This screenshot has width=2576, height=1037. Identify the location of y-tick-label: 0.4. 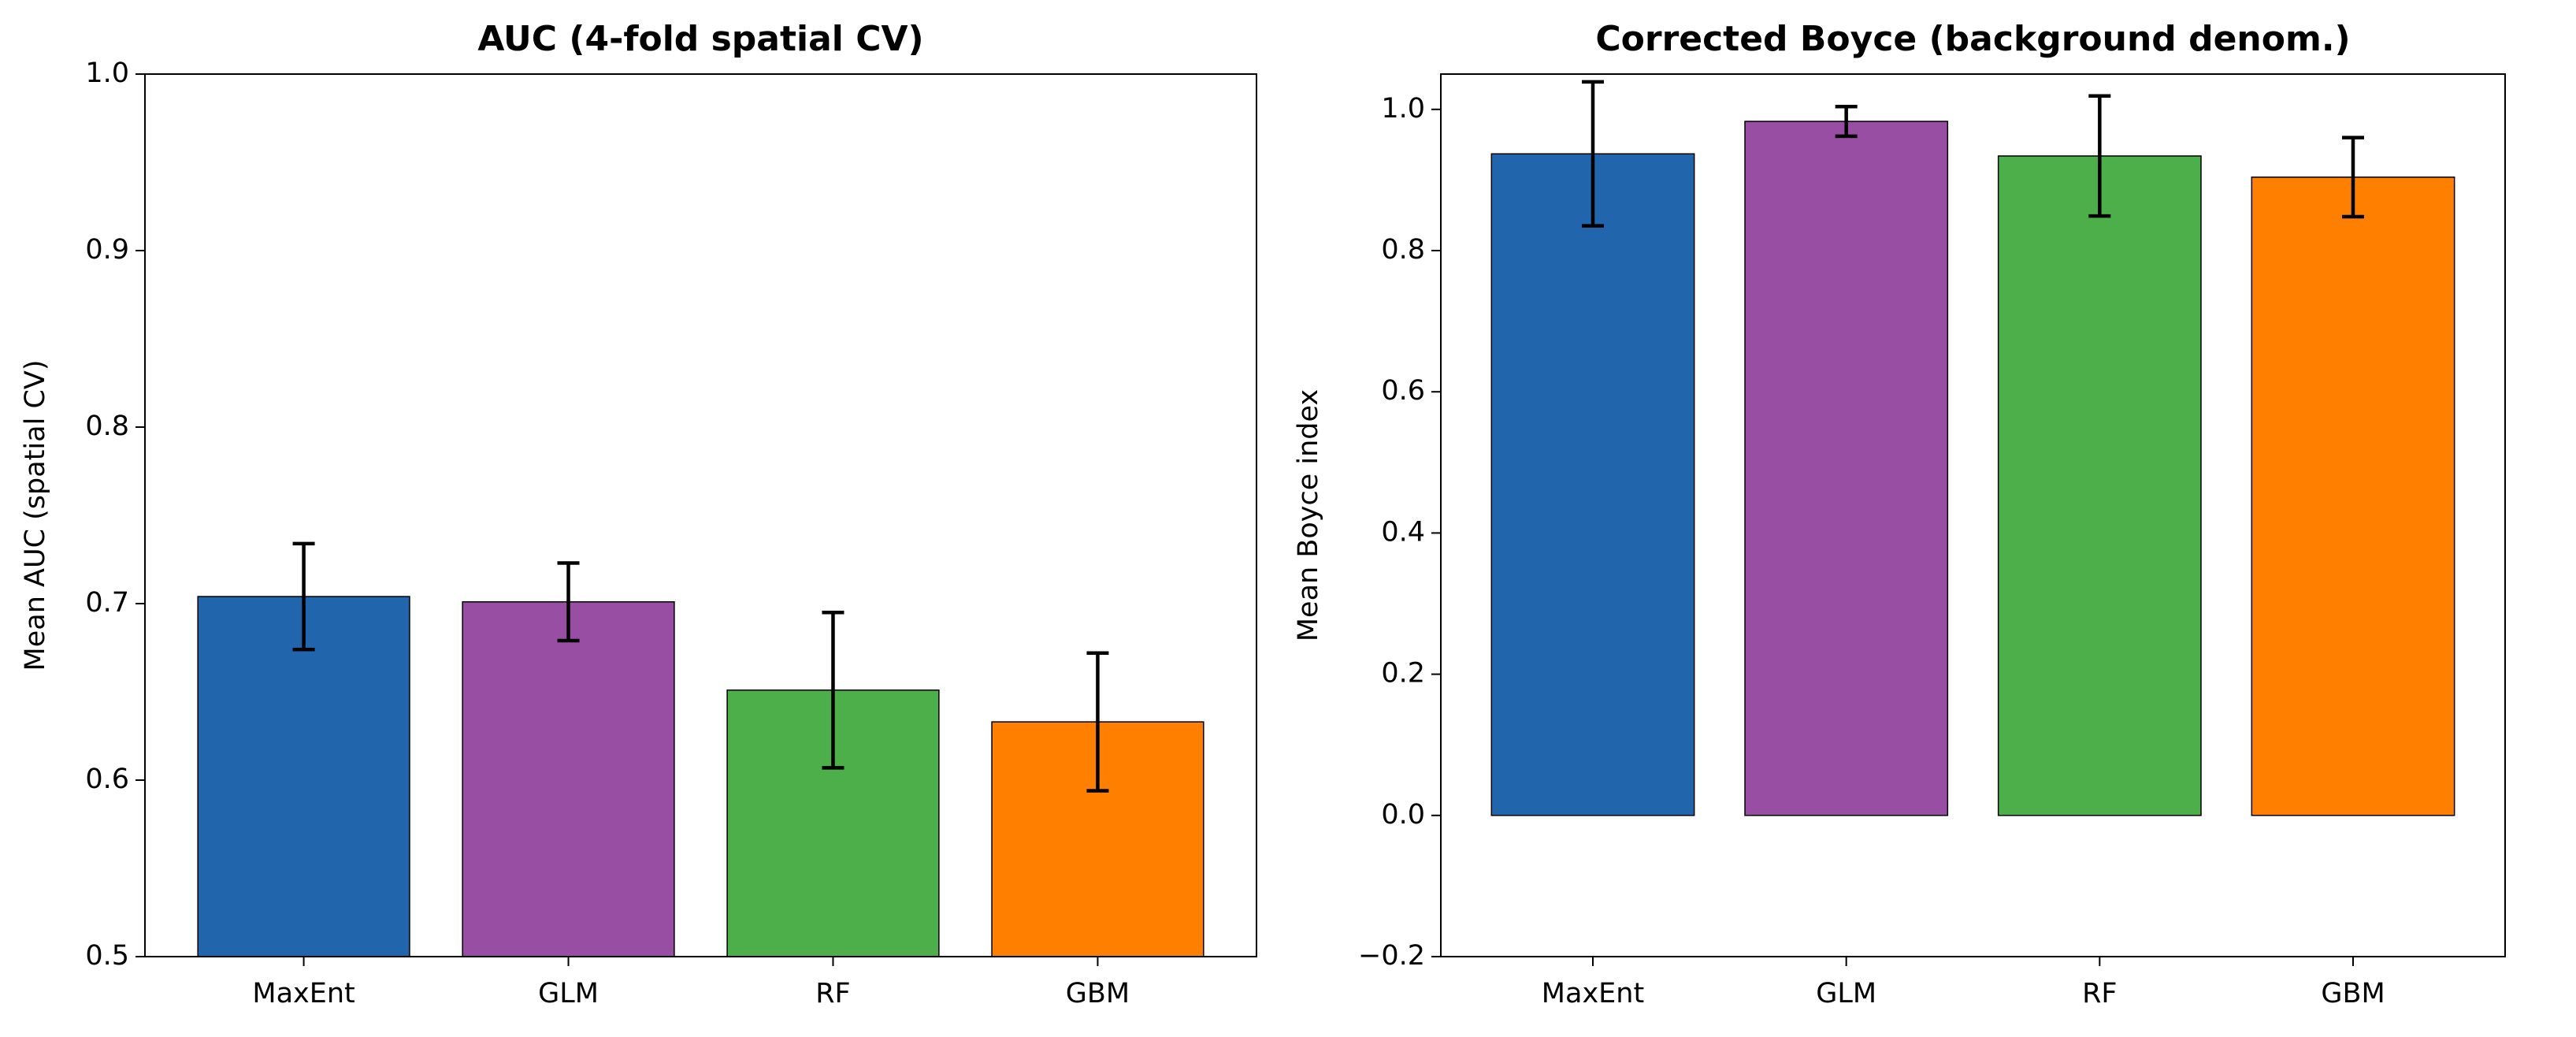
(1403, 532).